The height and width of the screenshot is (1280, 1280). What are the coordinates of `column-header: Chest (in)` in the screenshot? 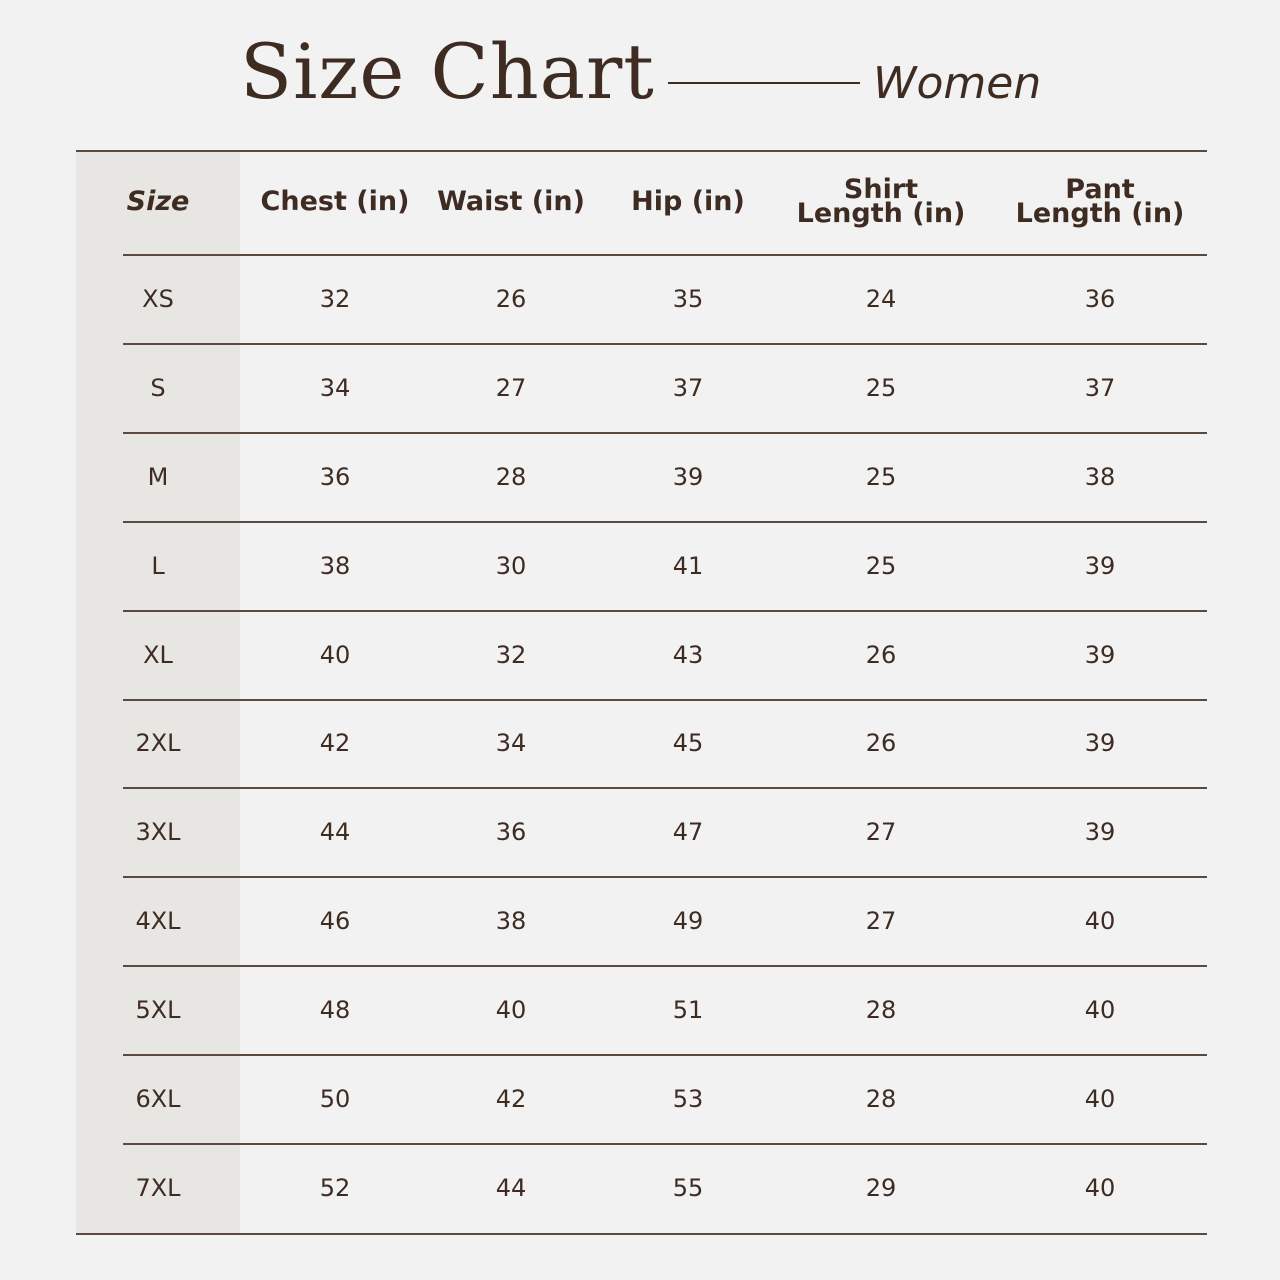 It's located at (335, 201).